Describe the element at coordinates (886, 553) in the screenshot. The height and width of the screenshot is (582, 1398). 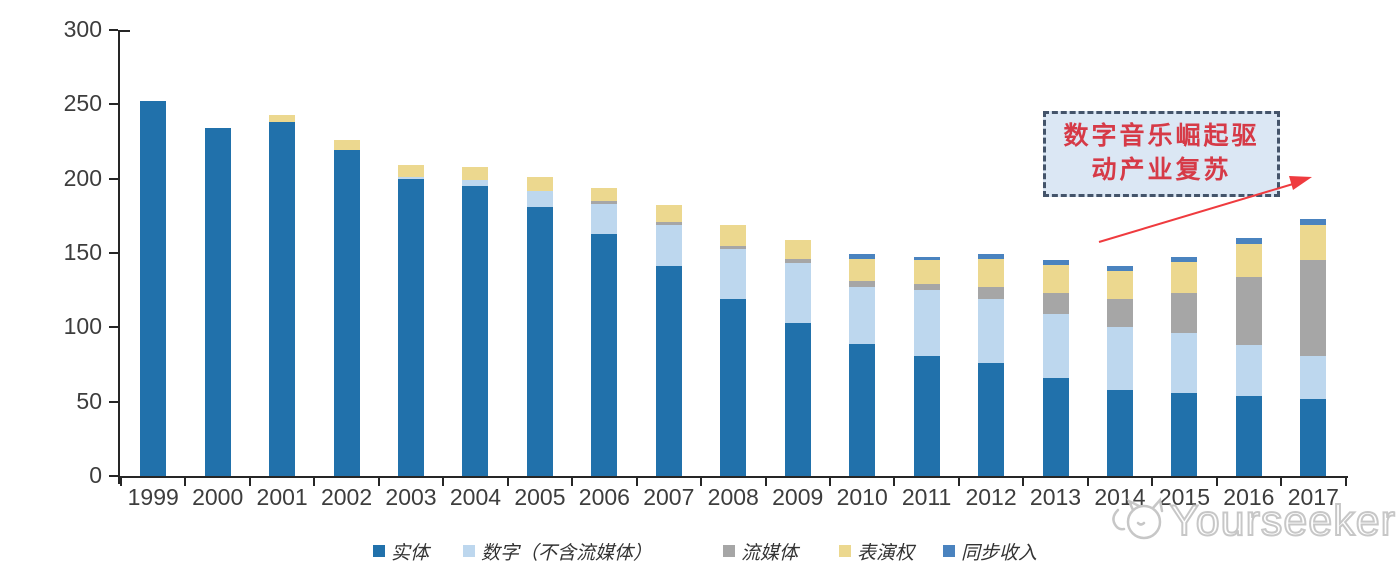
I see `legend-label: 表演权` at that location.